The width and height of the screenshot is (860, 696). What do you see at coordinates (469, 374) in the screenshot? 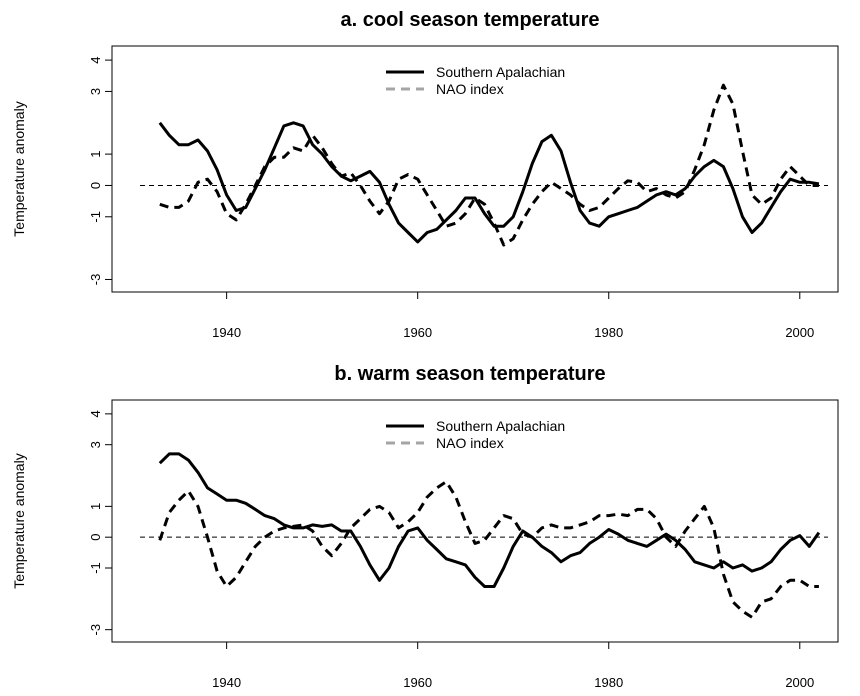
I see `panel-title: b. warm season temperature` at bounding box center [469, 374].